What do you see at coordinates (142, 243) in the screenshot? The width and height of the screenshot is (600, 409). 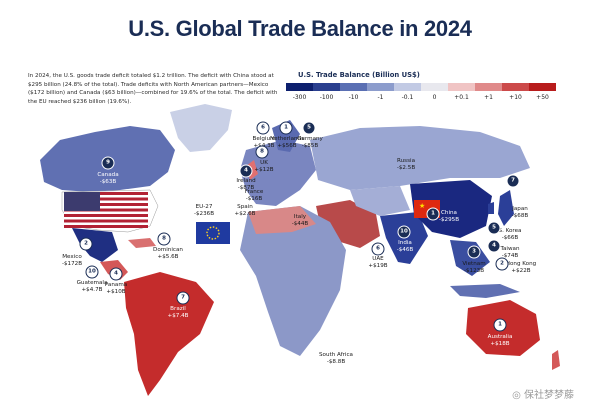 I see `caribbean-shape` at bounding box center [142, 243].